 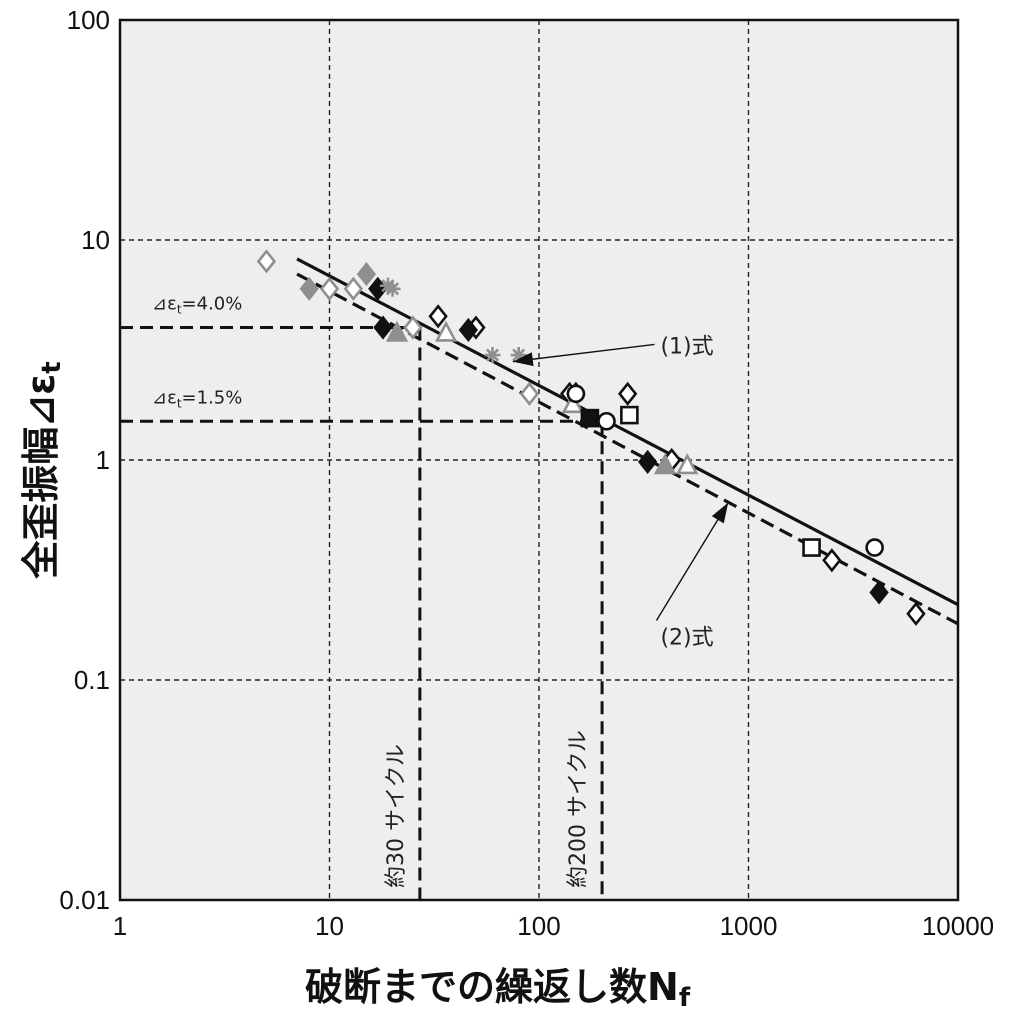 What do you see at coordinates (92, 680) in the screenshot?
I see `y-tick-label: 0.1` at bounding box center [92, 680].